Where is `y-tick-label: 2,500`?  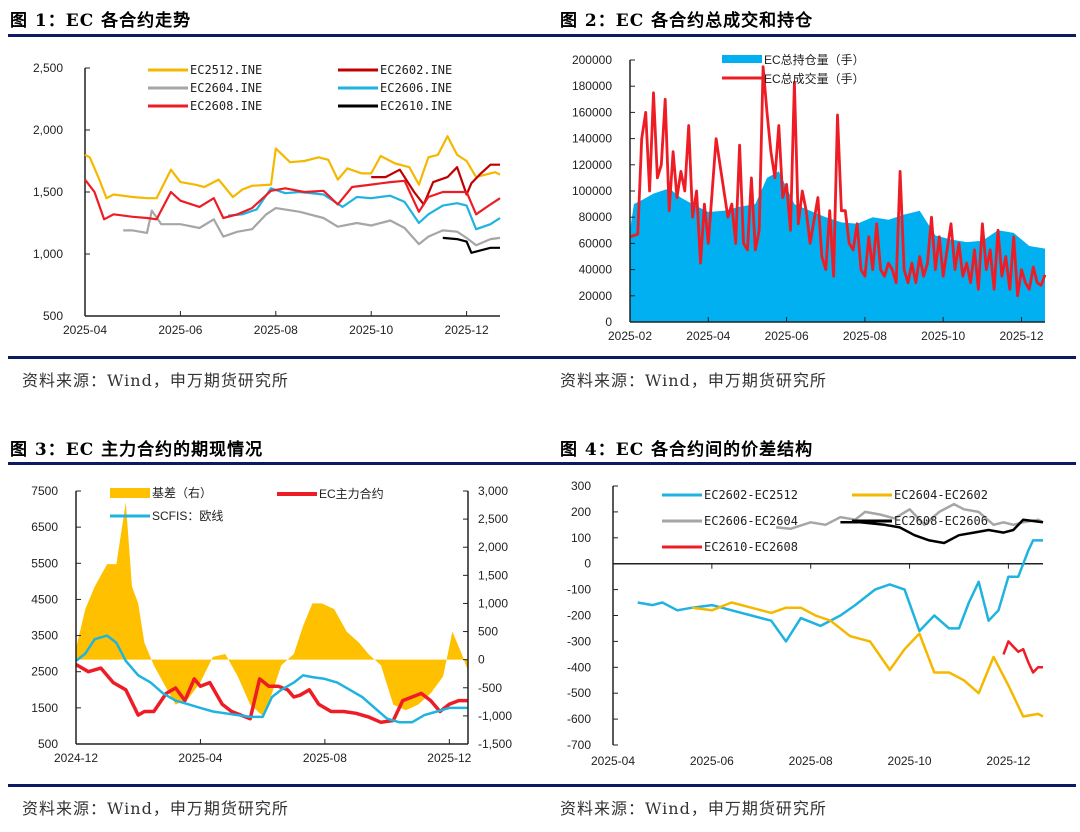 y-tick-label: 2,500 is located at coordinates (48, 68).